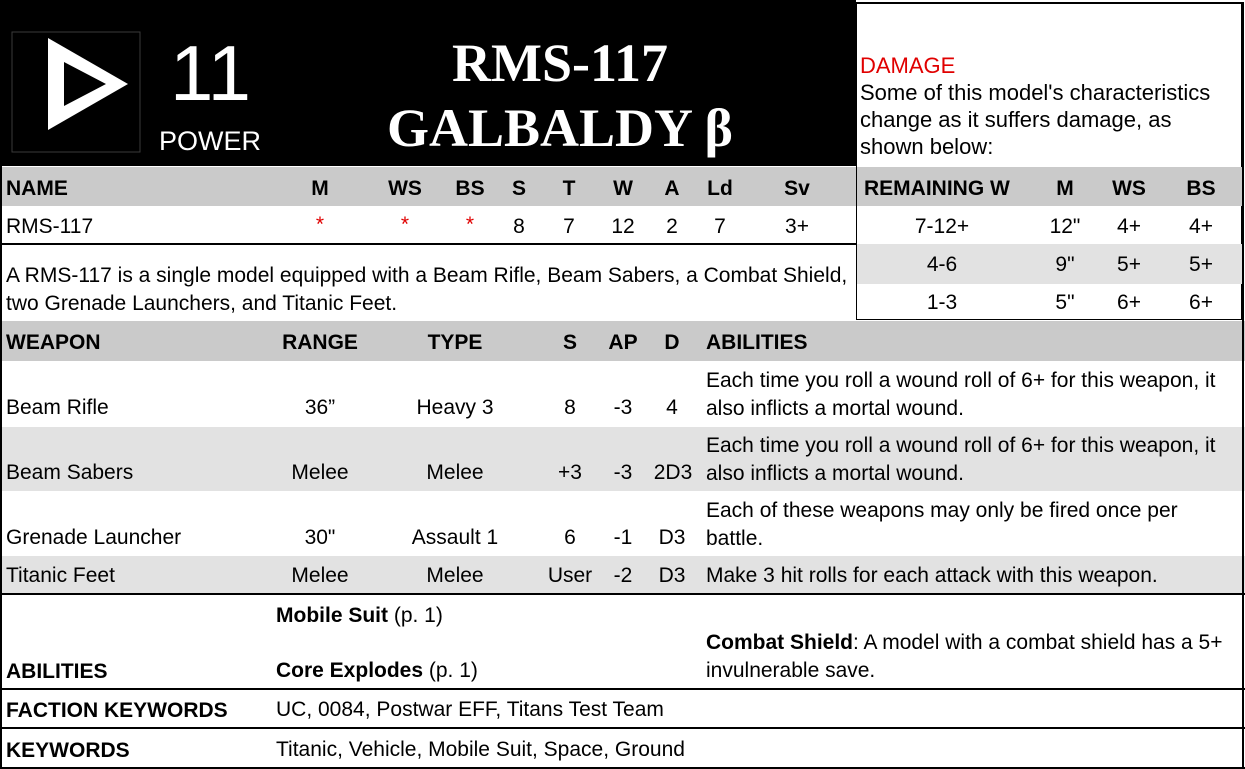  What do you see at coordinates (320, 537) in the screenshot?
I see `weapon-range: 30"` at bounding box center [320, 537].